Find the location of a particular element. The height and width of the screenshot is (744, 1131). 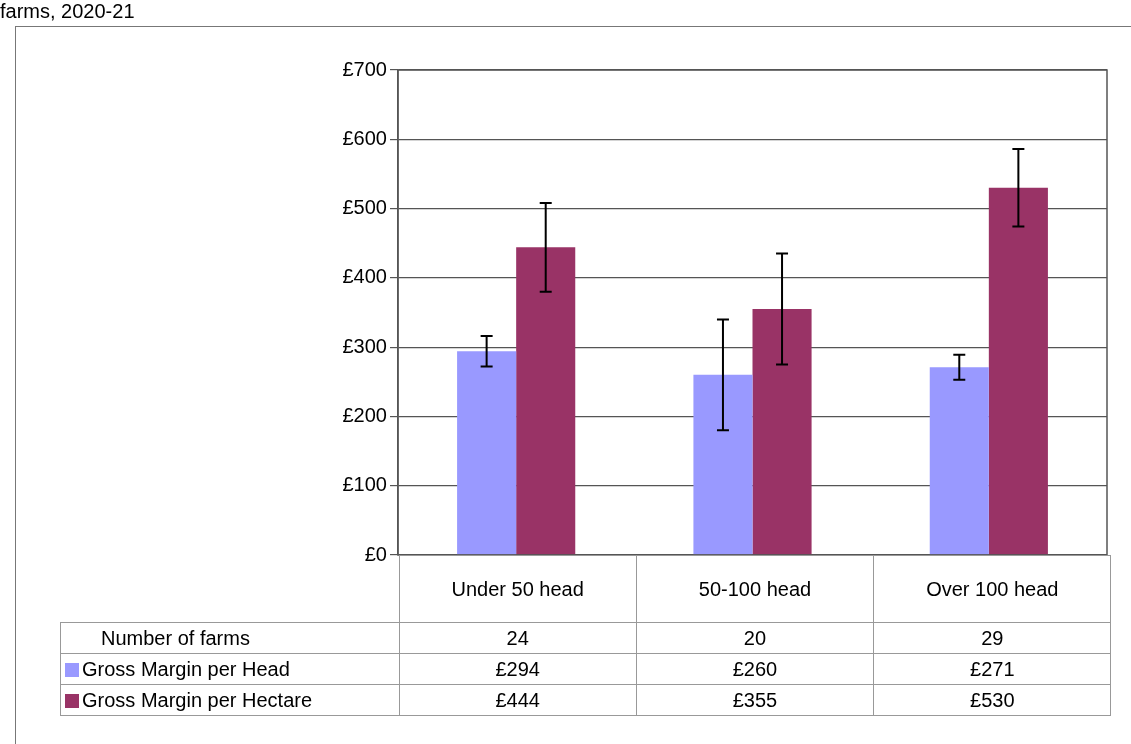

x-tick-label: Under 50 head is located at coordinates (518, 589).